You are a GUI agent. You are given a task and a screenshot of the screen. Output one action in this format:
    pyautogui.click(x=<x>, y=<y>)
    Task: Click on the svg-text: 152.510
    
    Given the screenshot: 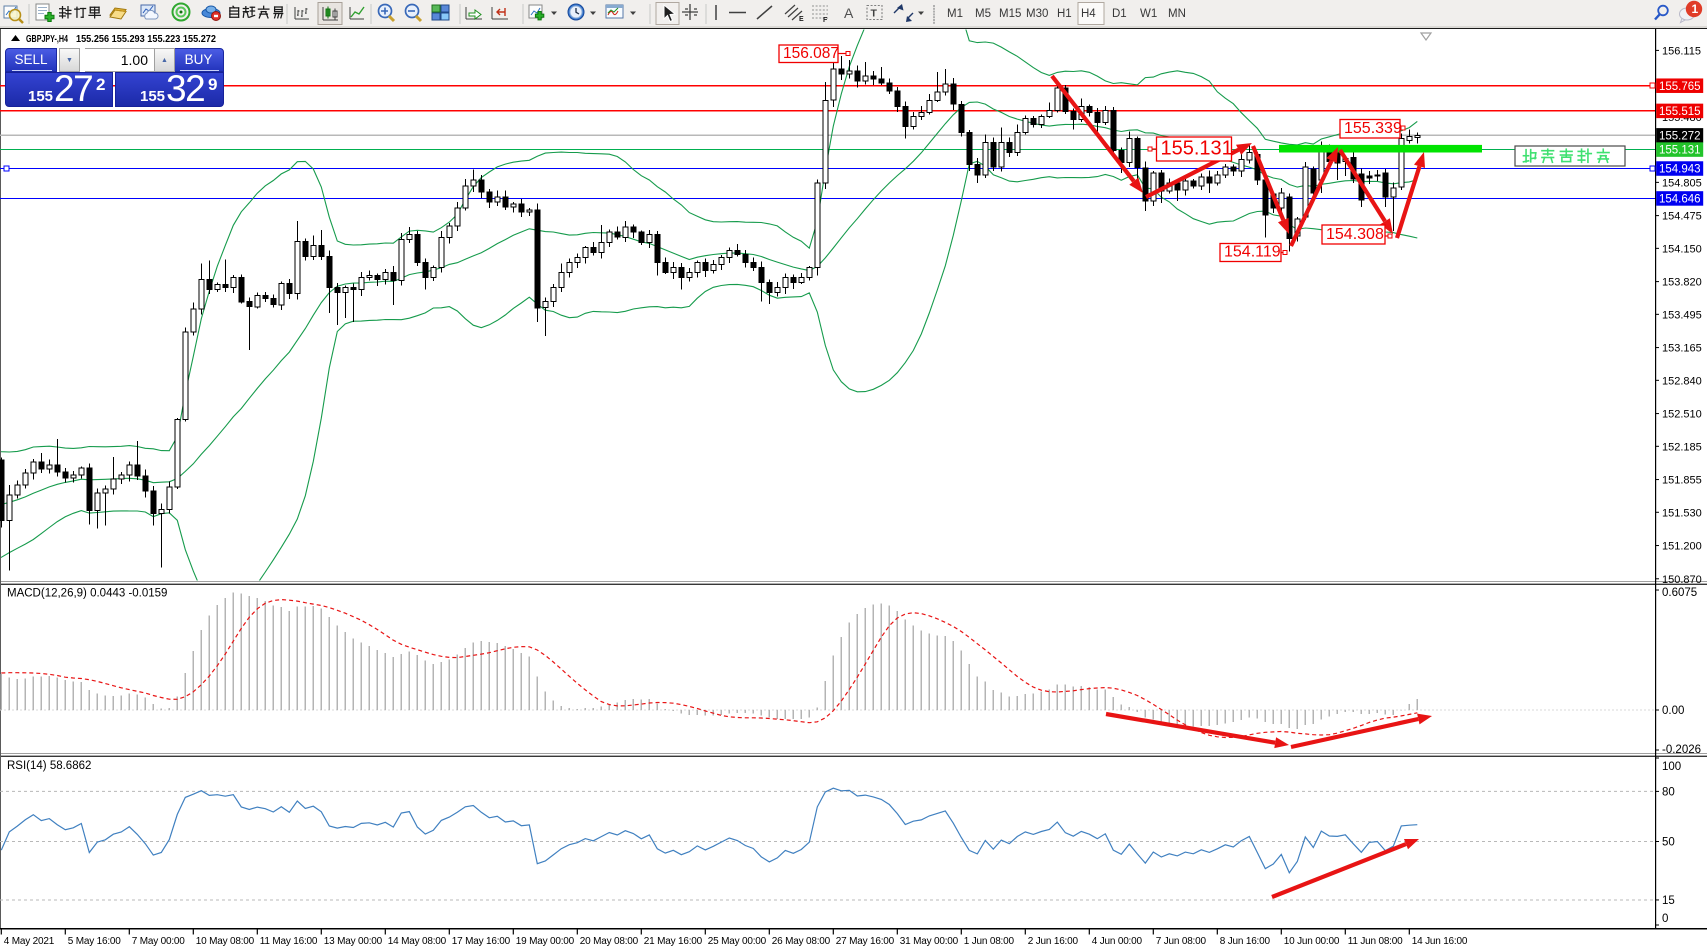 What is the action you would take?
    pyautogui.click(x=1682, y=415)
    